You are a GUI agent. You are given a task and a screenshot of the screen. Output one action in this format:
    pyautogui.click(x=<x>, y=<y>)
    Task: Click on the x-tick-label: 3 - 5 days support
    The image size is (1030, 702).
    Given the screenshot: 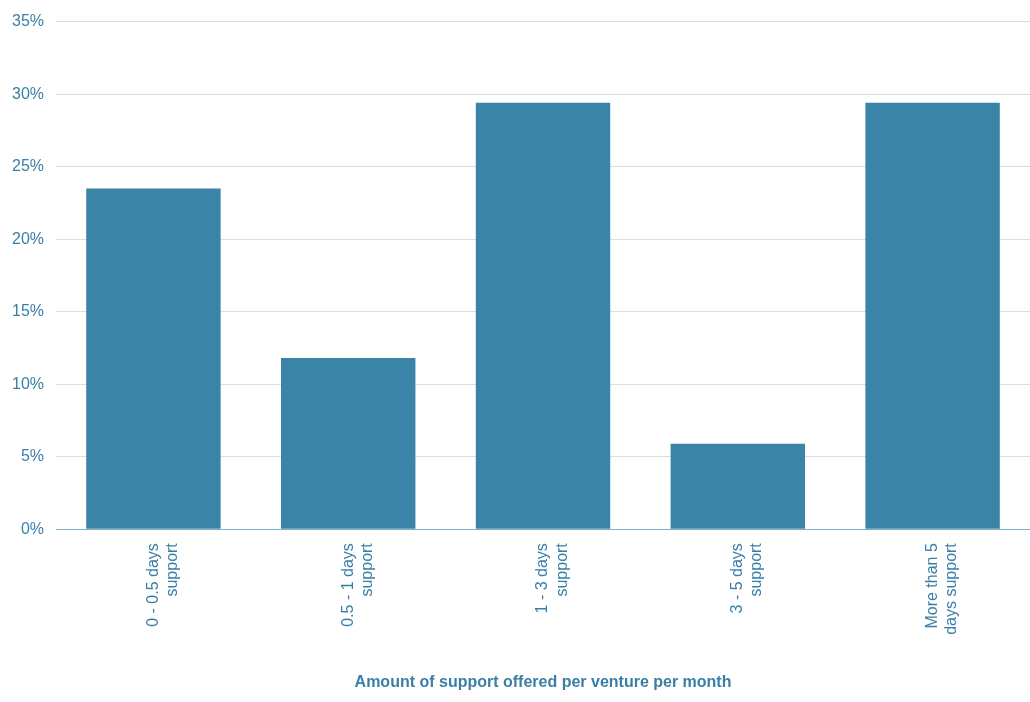 What is the action you would take?
    pyautogui.click(x=746, y=578)
    